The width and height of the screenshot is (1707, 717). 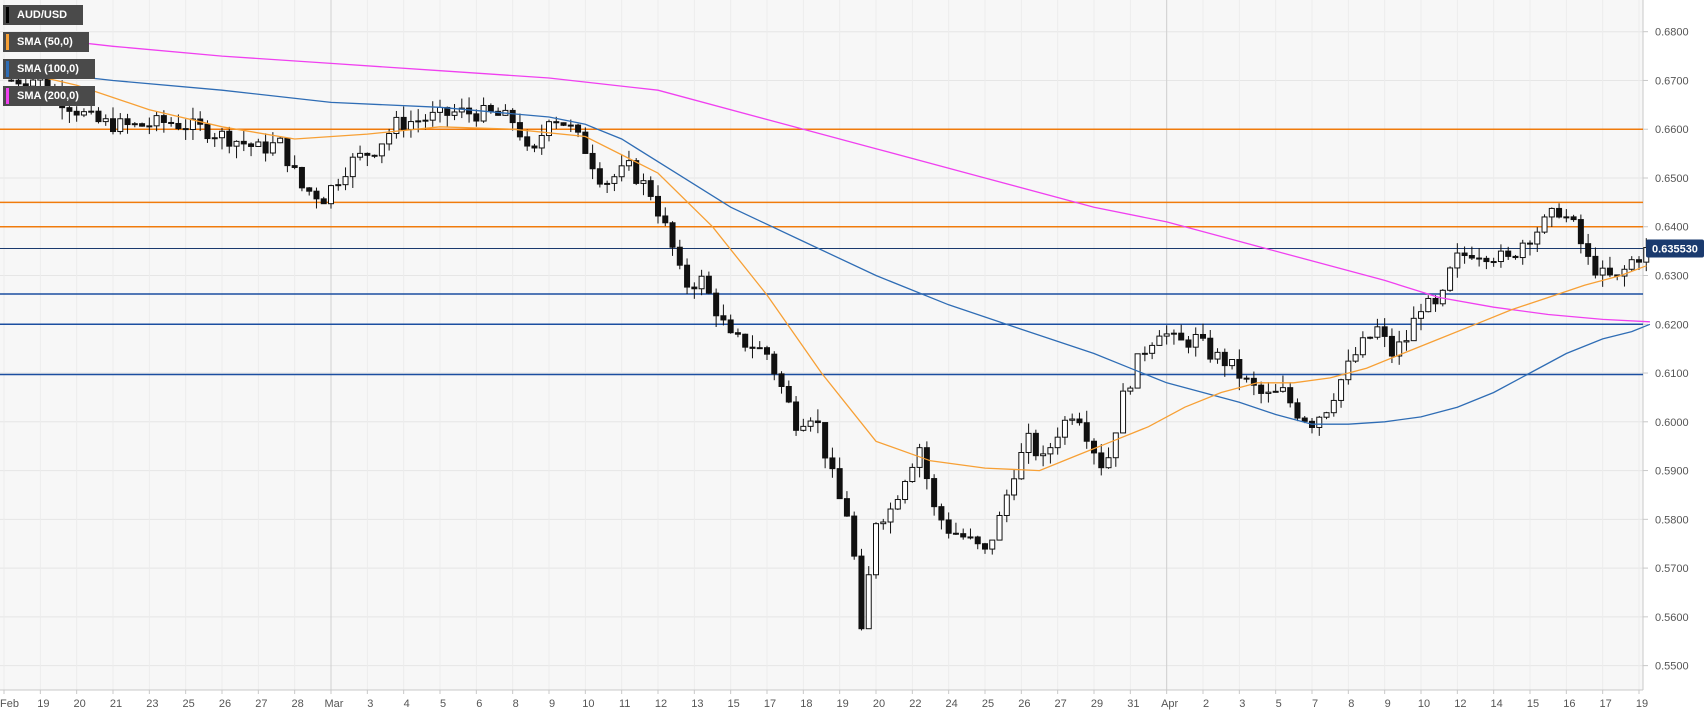 What do you see at coordinates (334, 704) in the screenshot?
I see `x-tick-label: Mar` at bounding box center [334, 704].